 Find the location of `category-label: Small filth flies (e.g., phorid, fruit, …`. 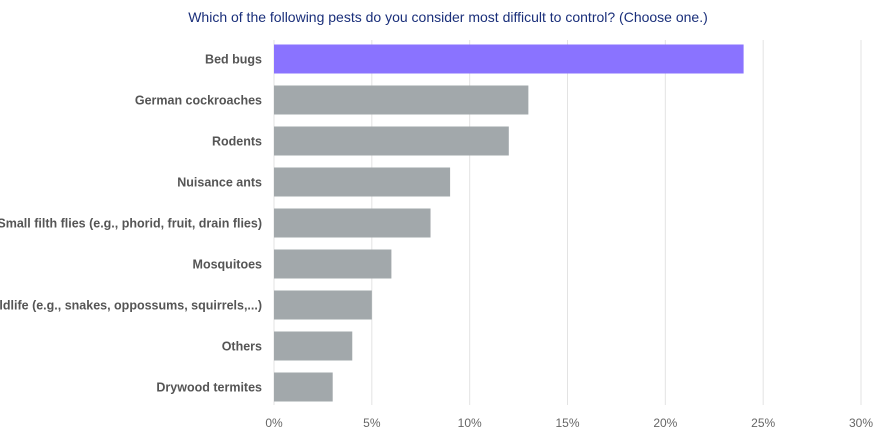

category-label: Small filth flies (e.g., phorid, fruit, … is located at coordinates (131, 224).